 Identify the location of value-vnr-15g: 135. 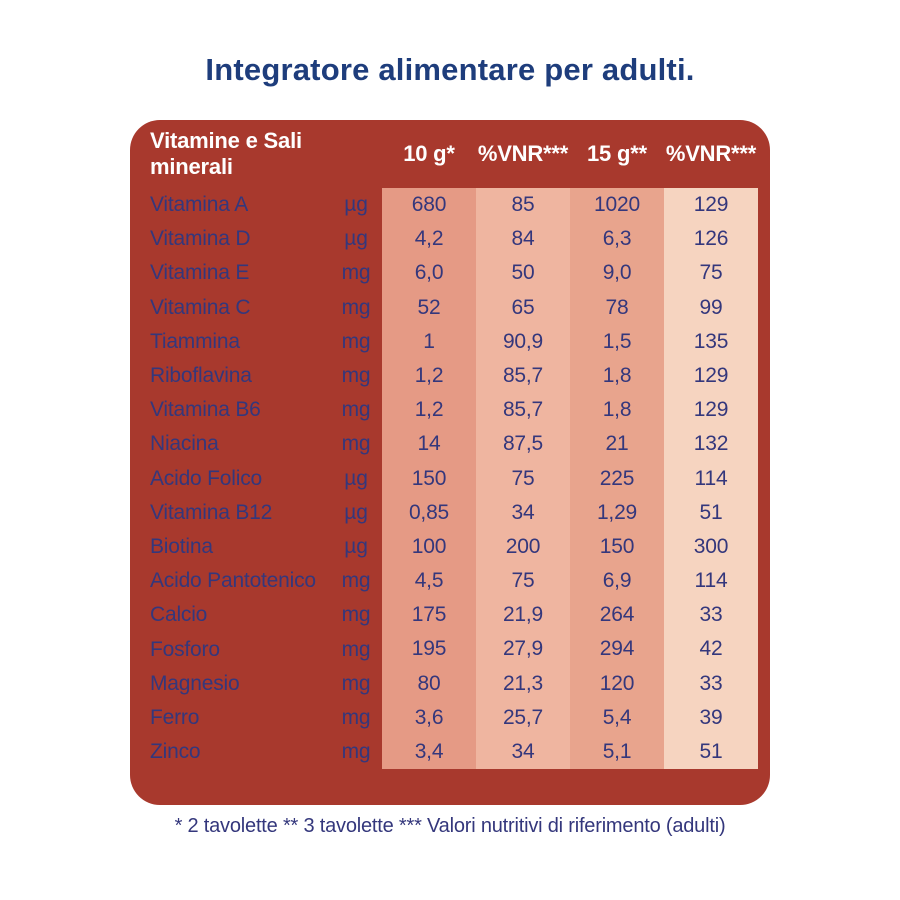
(711, 341).